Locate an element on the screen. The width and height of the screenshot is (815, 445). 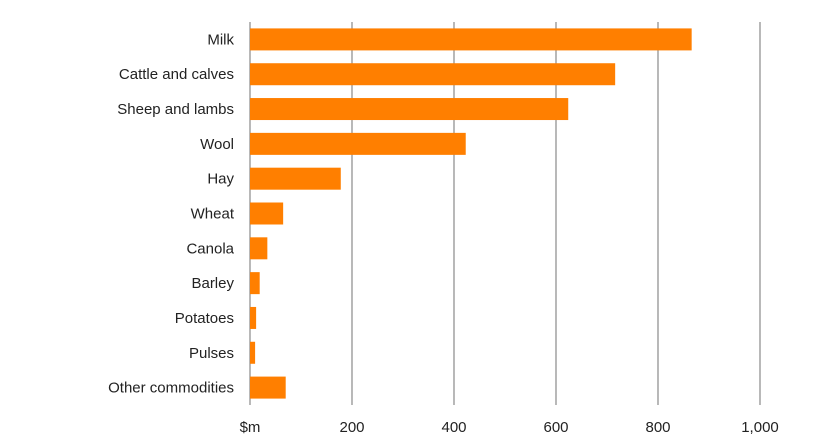
x-tick-label-5: 1,000 is located at coordinates (760, 427).